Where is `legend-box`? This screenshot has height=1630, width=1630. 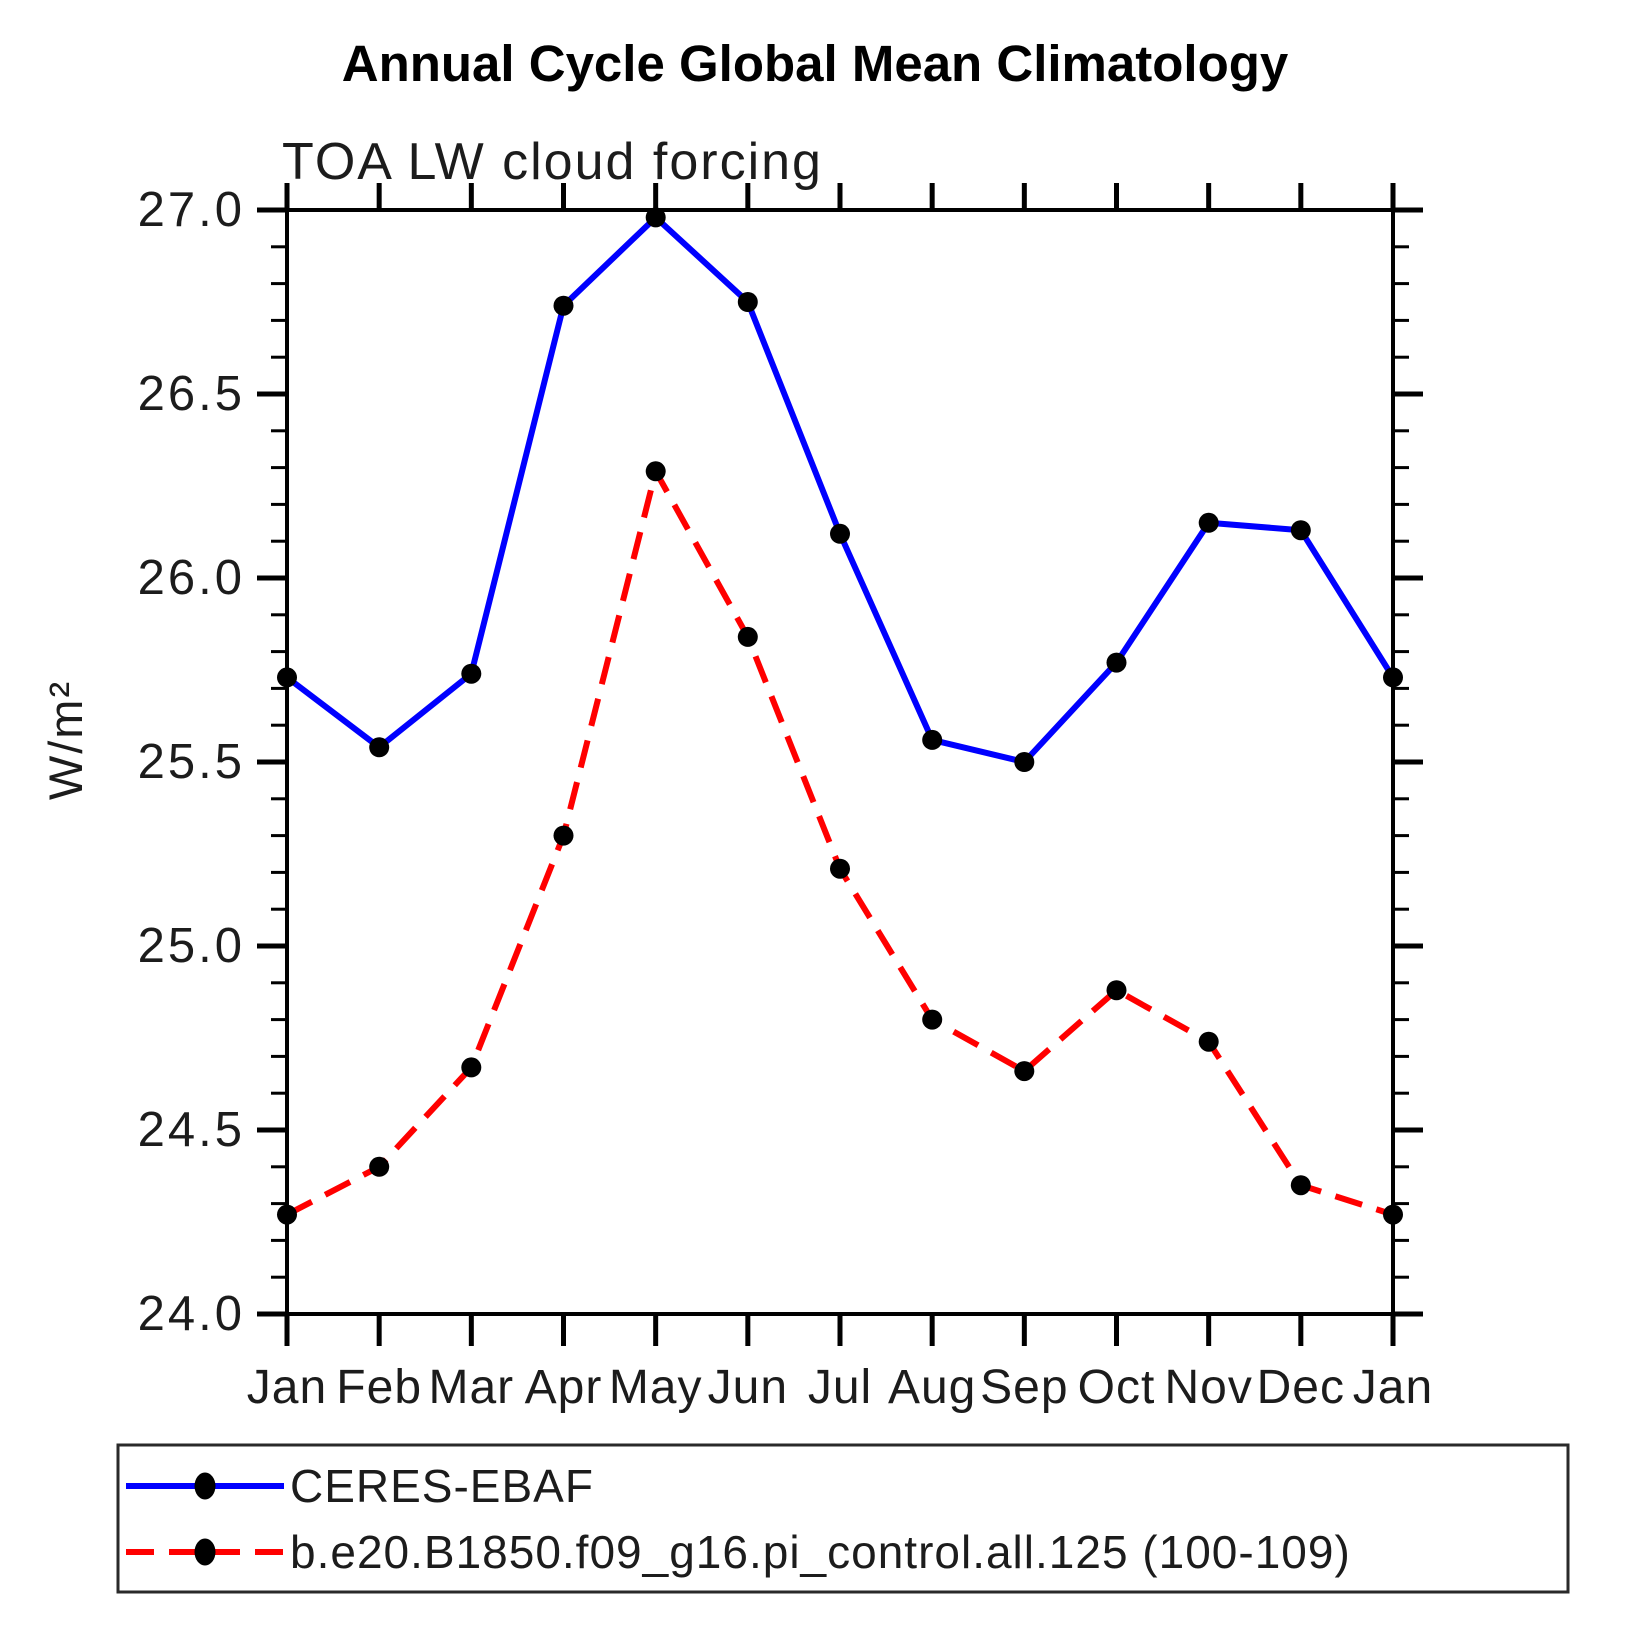
legend-box is located at coordinates (843, 1518).